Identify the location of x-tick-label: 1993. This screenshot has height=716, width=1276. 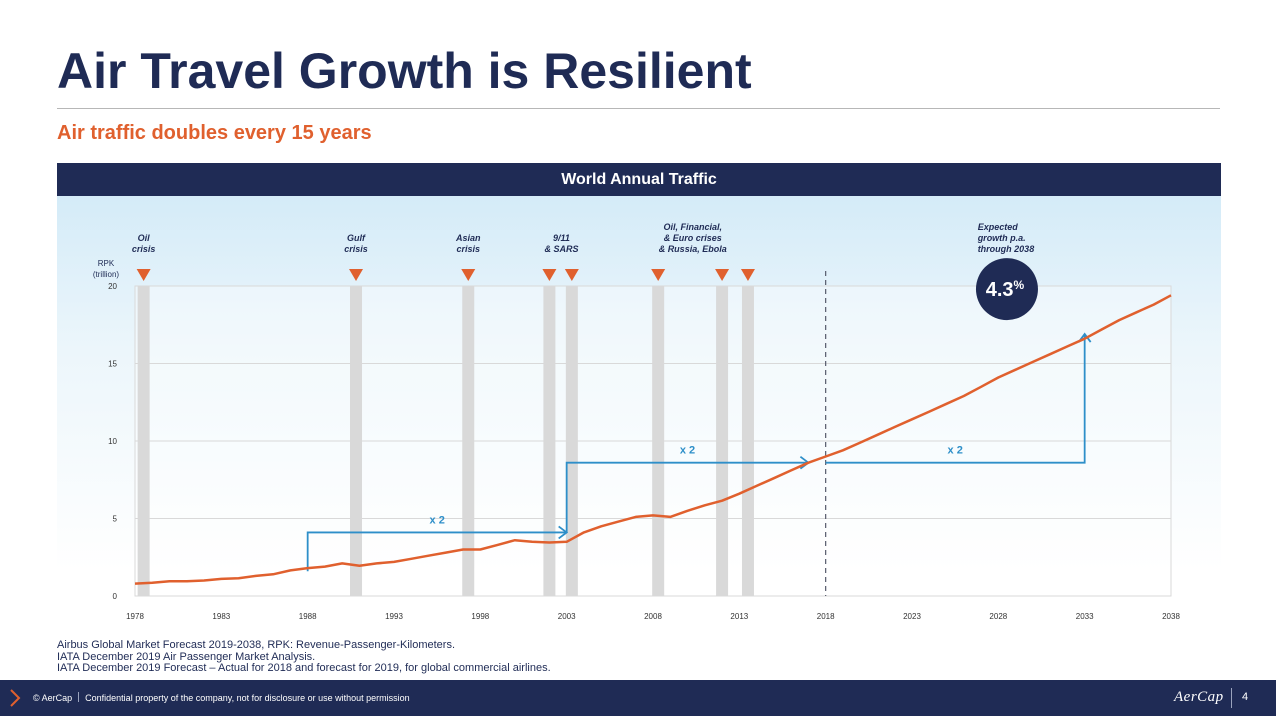
(394, 616).